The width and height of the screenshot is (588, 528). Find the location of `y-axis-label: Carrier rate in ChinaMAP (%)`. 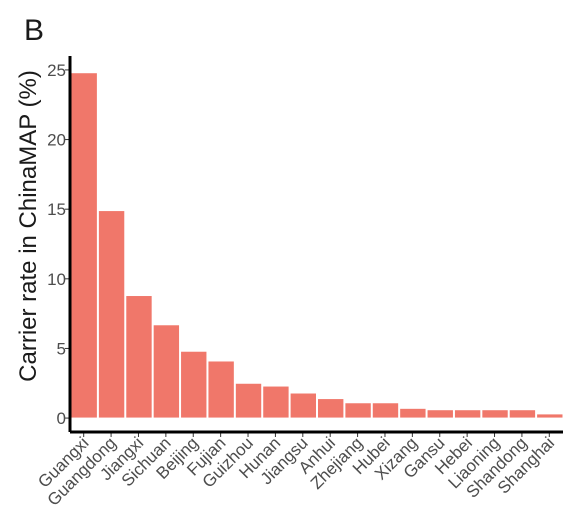

y-axis-label: Carrier rate in ChinaMAP (%) is located at coordinates (28, 226).